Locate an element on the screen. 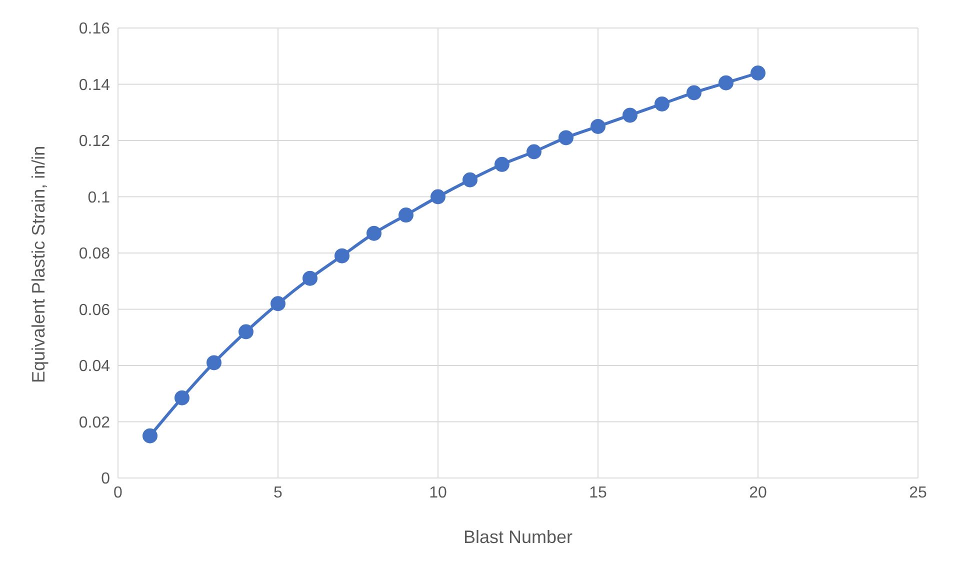 The height and width of the screenshot is (580, 961). y-tick-label: 0.08 is located at coordinates (94, 254).